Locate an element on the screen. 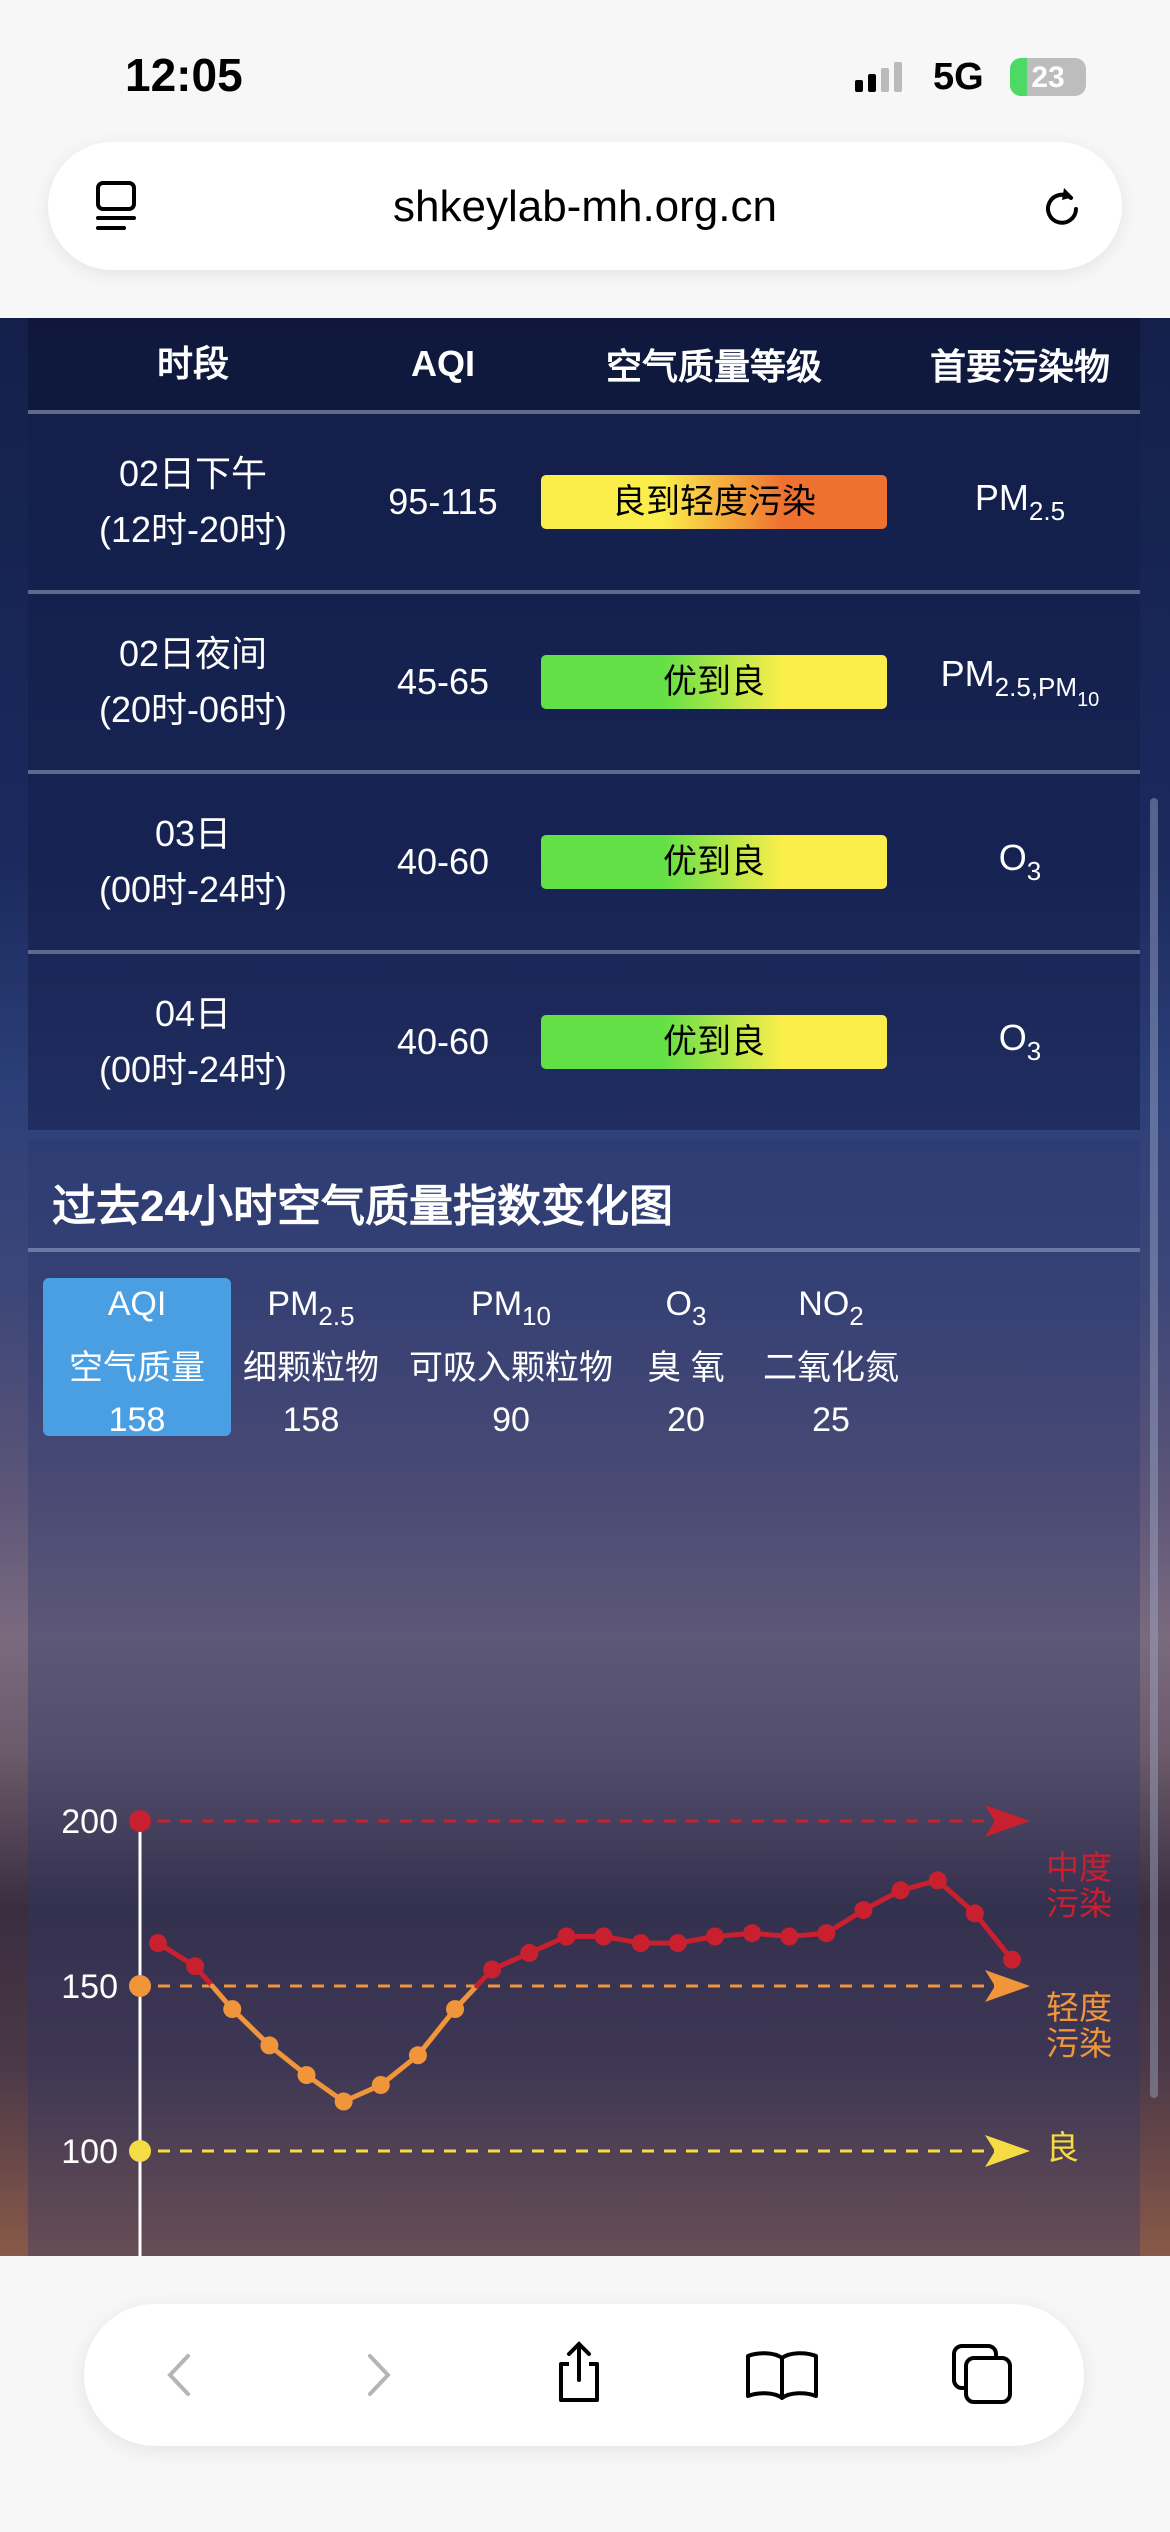 Image resolution: width=1170 pixels, height=2532 pixels. aqi-range: 45-65 is located at coordinates (443, 681).